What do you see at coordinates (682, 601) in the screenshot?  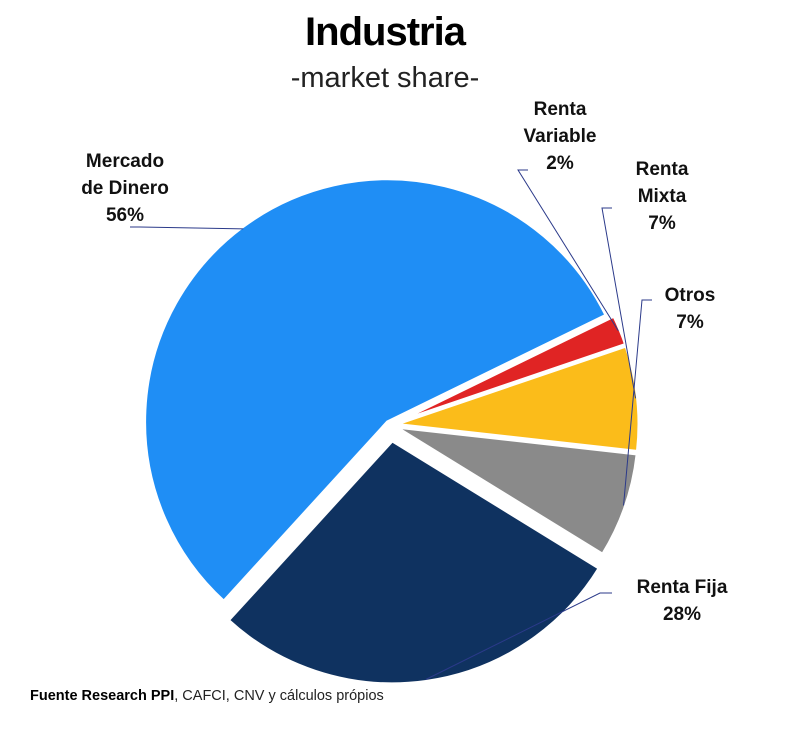 I see `label-renta-fija: Renta Fija 28%` at bounding box center [682, 601].